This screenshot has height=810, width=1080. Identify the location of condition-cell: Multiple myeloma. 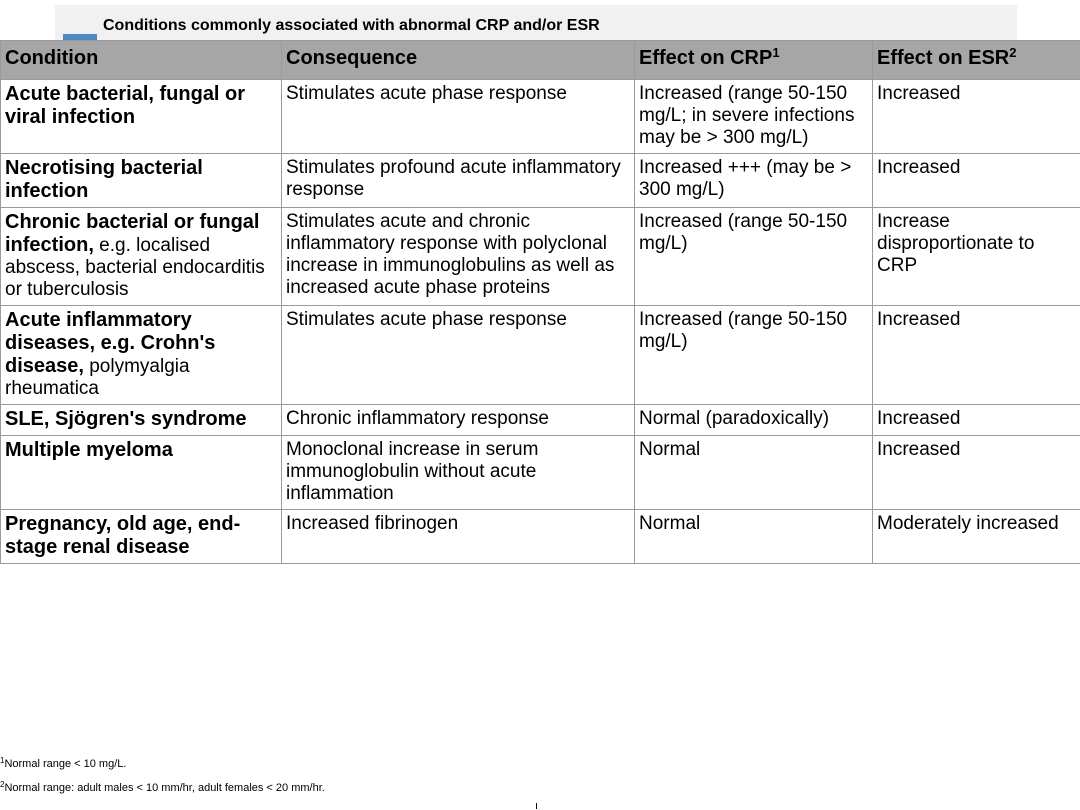
(141, 472).